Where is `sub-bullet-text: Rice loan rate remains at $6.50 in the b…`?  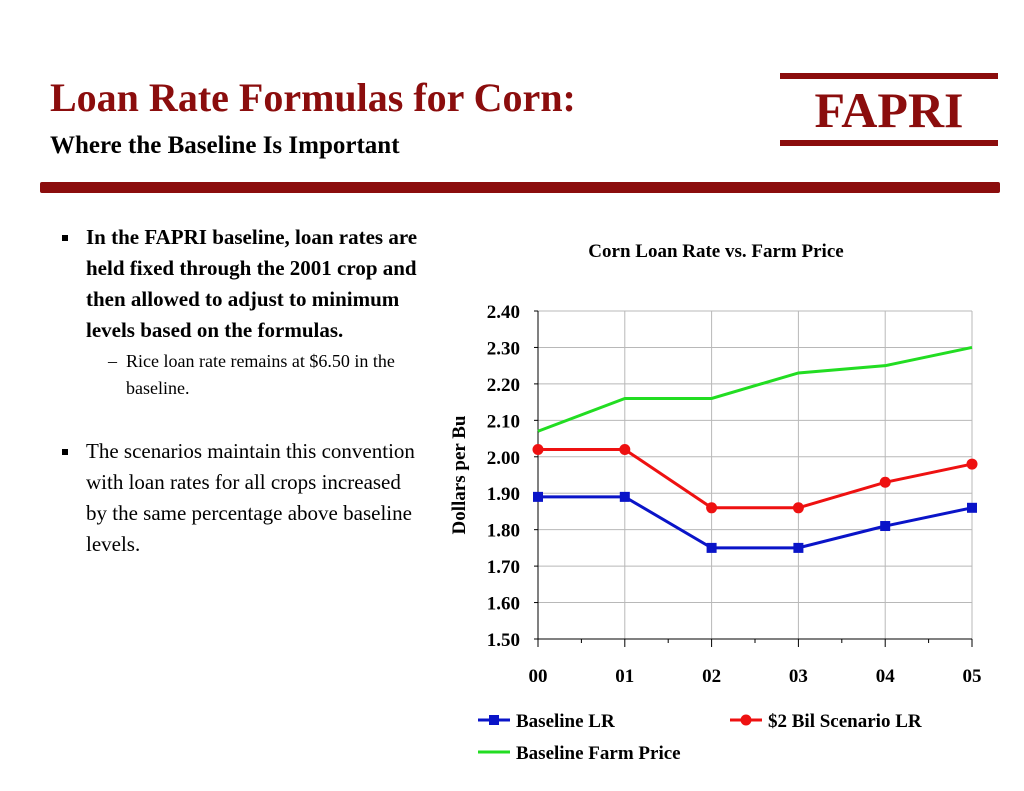
sub-bullet-text: Rice loan rate remains at $6.50 in the b… is located at coordinates (260, 374).